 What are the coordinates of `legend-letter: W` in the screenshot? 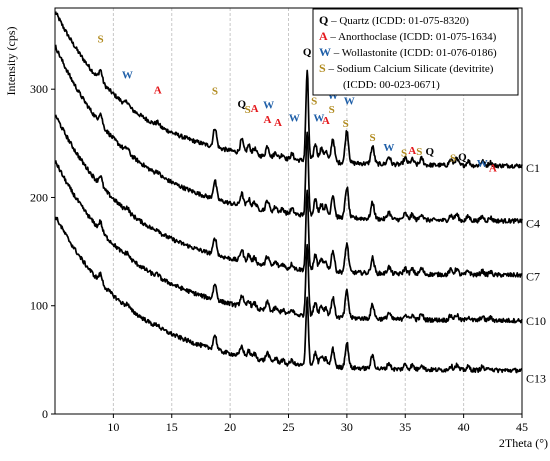 It's located at (325, 52).